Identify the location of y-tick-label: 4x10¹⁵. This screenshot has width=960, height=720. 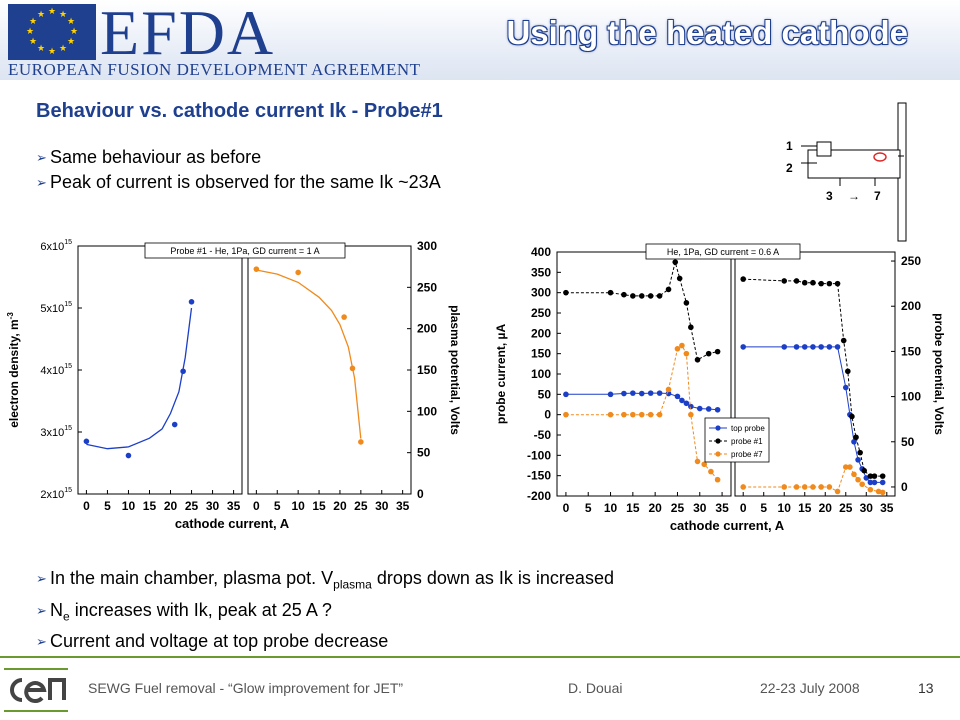
(56, 370).